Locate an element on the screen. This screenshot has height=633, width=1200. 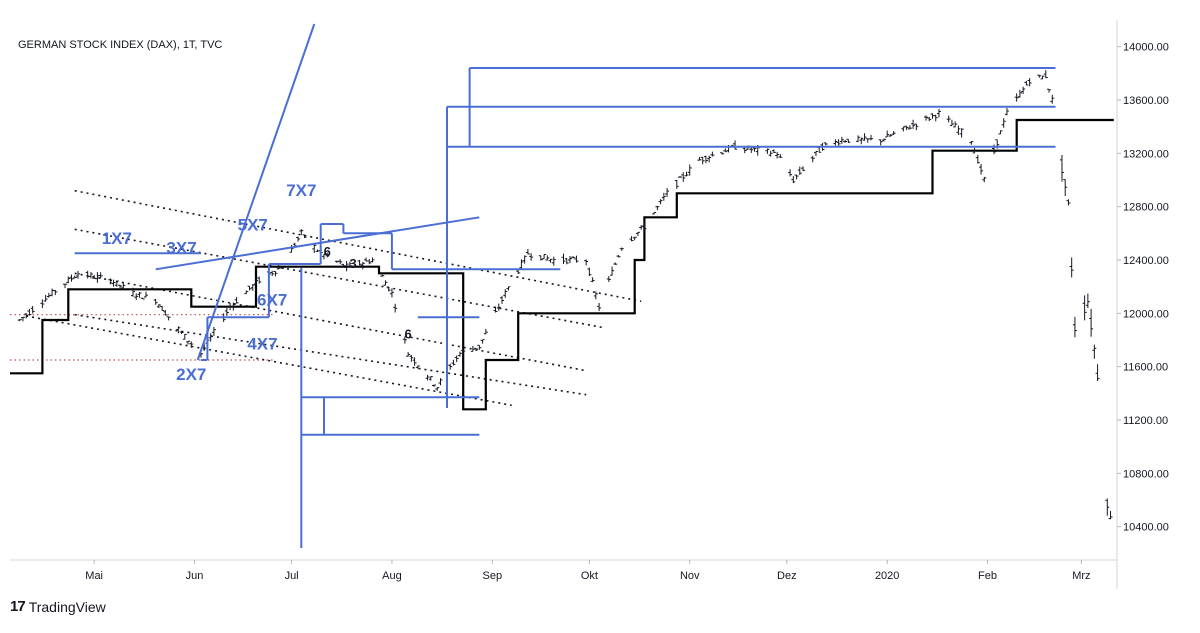
y-tick-label: 12400.00 is located at coordinates (1146, 261).